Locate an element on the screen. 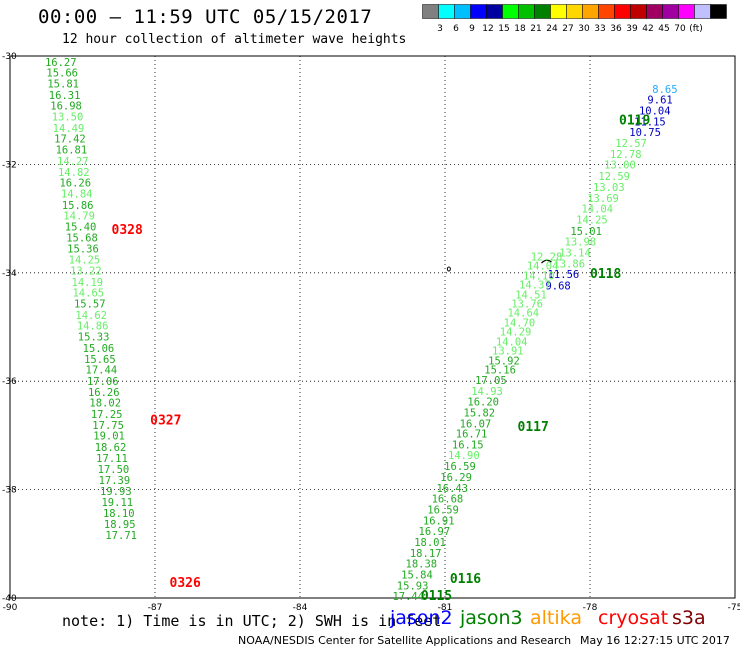 This screenshot has width=740, height=650. colorbar-label: 39 is located at coordinates (632, 29).